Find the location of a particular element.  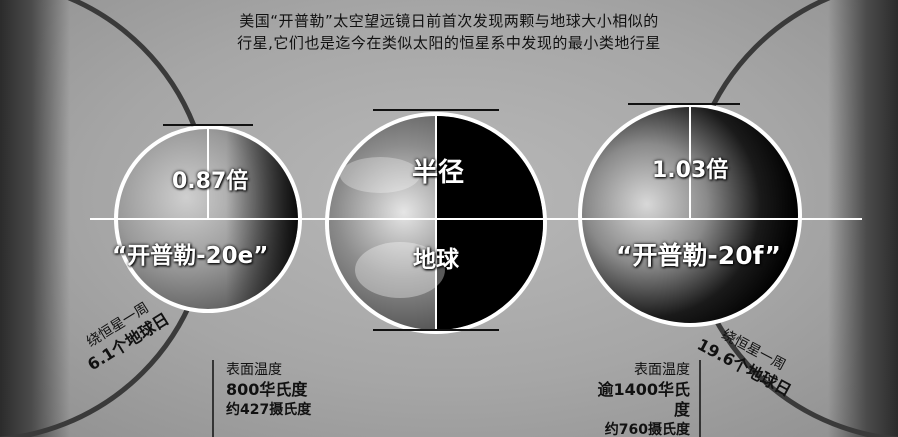

temp-right-f: 逾1400华氏度 is located at coordinates (643, 399).